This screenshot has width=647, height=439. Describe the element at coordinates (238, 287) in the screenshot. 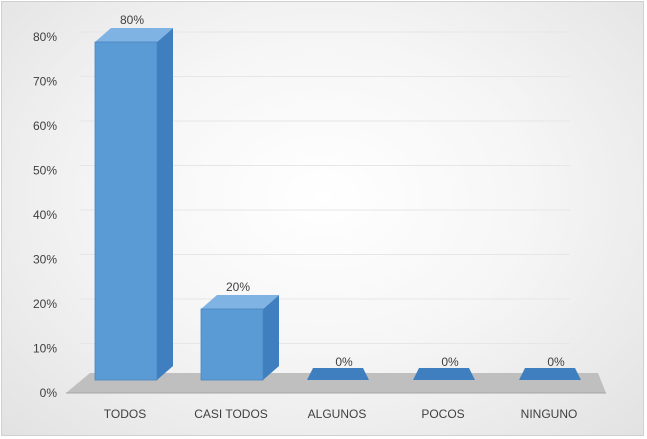

I see `data-label: 20%` at that location.